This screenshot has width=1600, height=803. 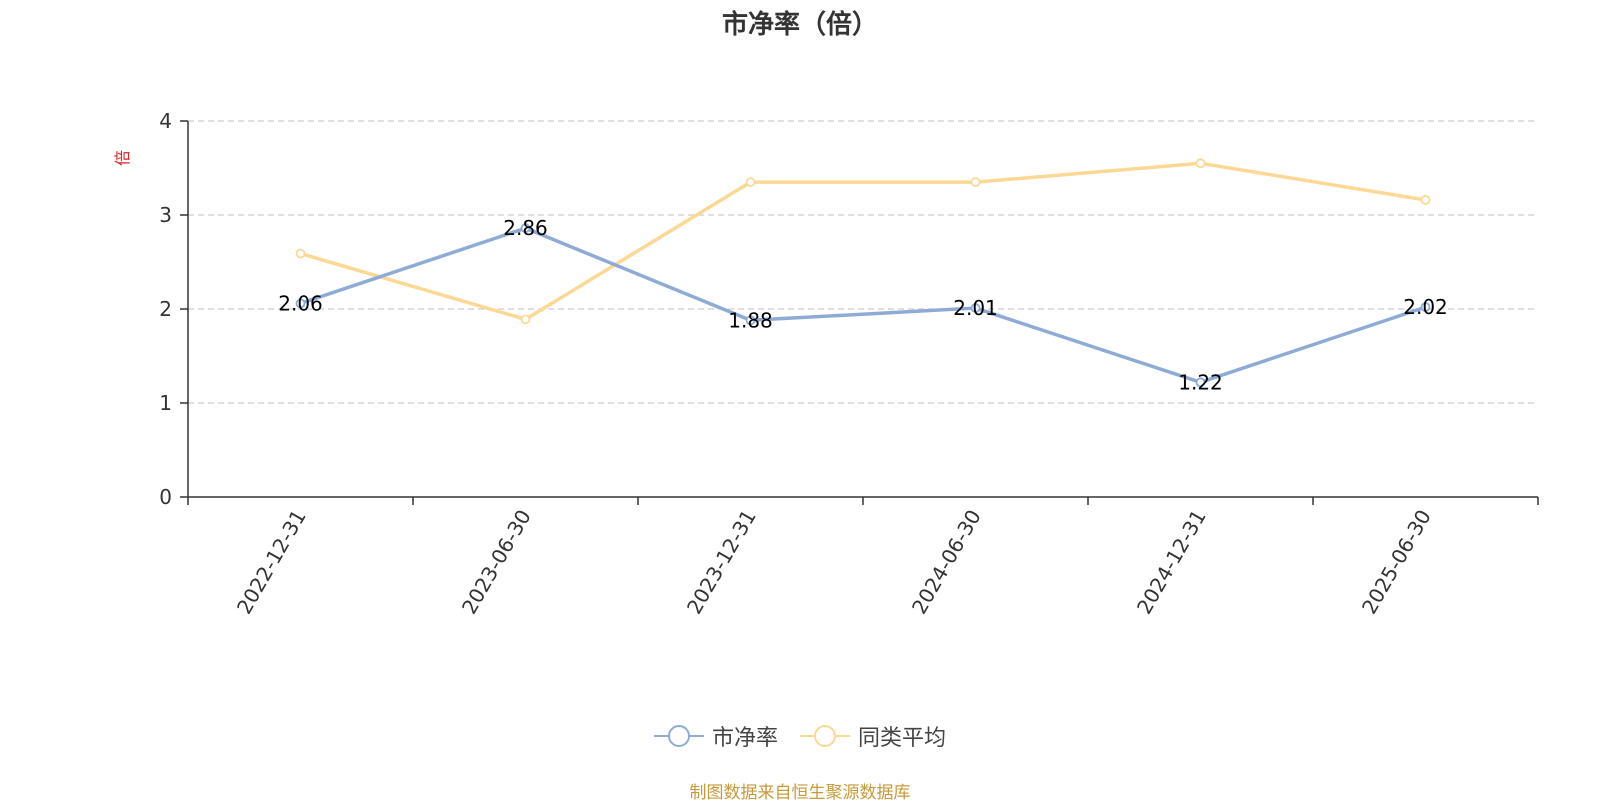 What do you see at coordinates (122, 158) in the screenshot?
I see `y-axis-unit-label: 倍` at bounding box center [122, 158].